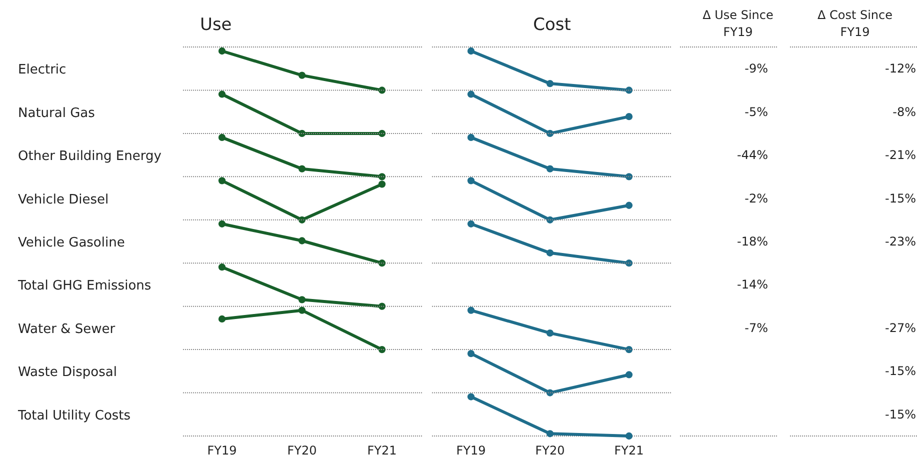 The width and height of the screenshot is (917, 459). Describe the element at coordinates (900, 327) in the screenshot. I see `text: -27%` at that location.